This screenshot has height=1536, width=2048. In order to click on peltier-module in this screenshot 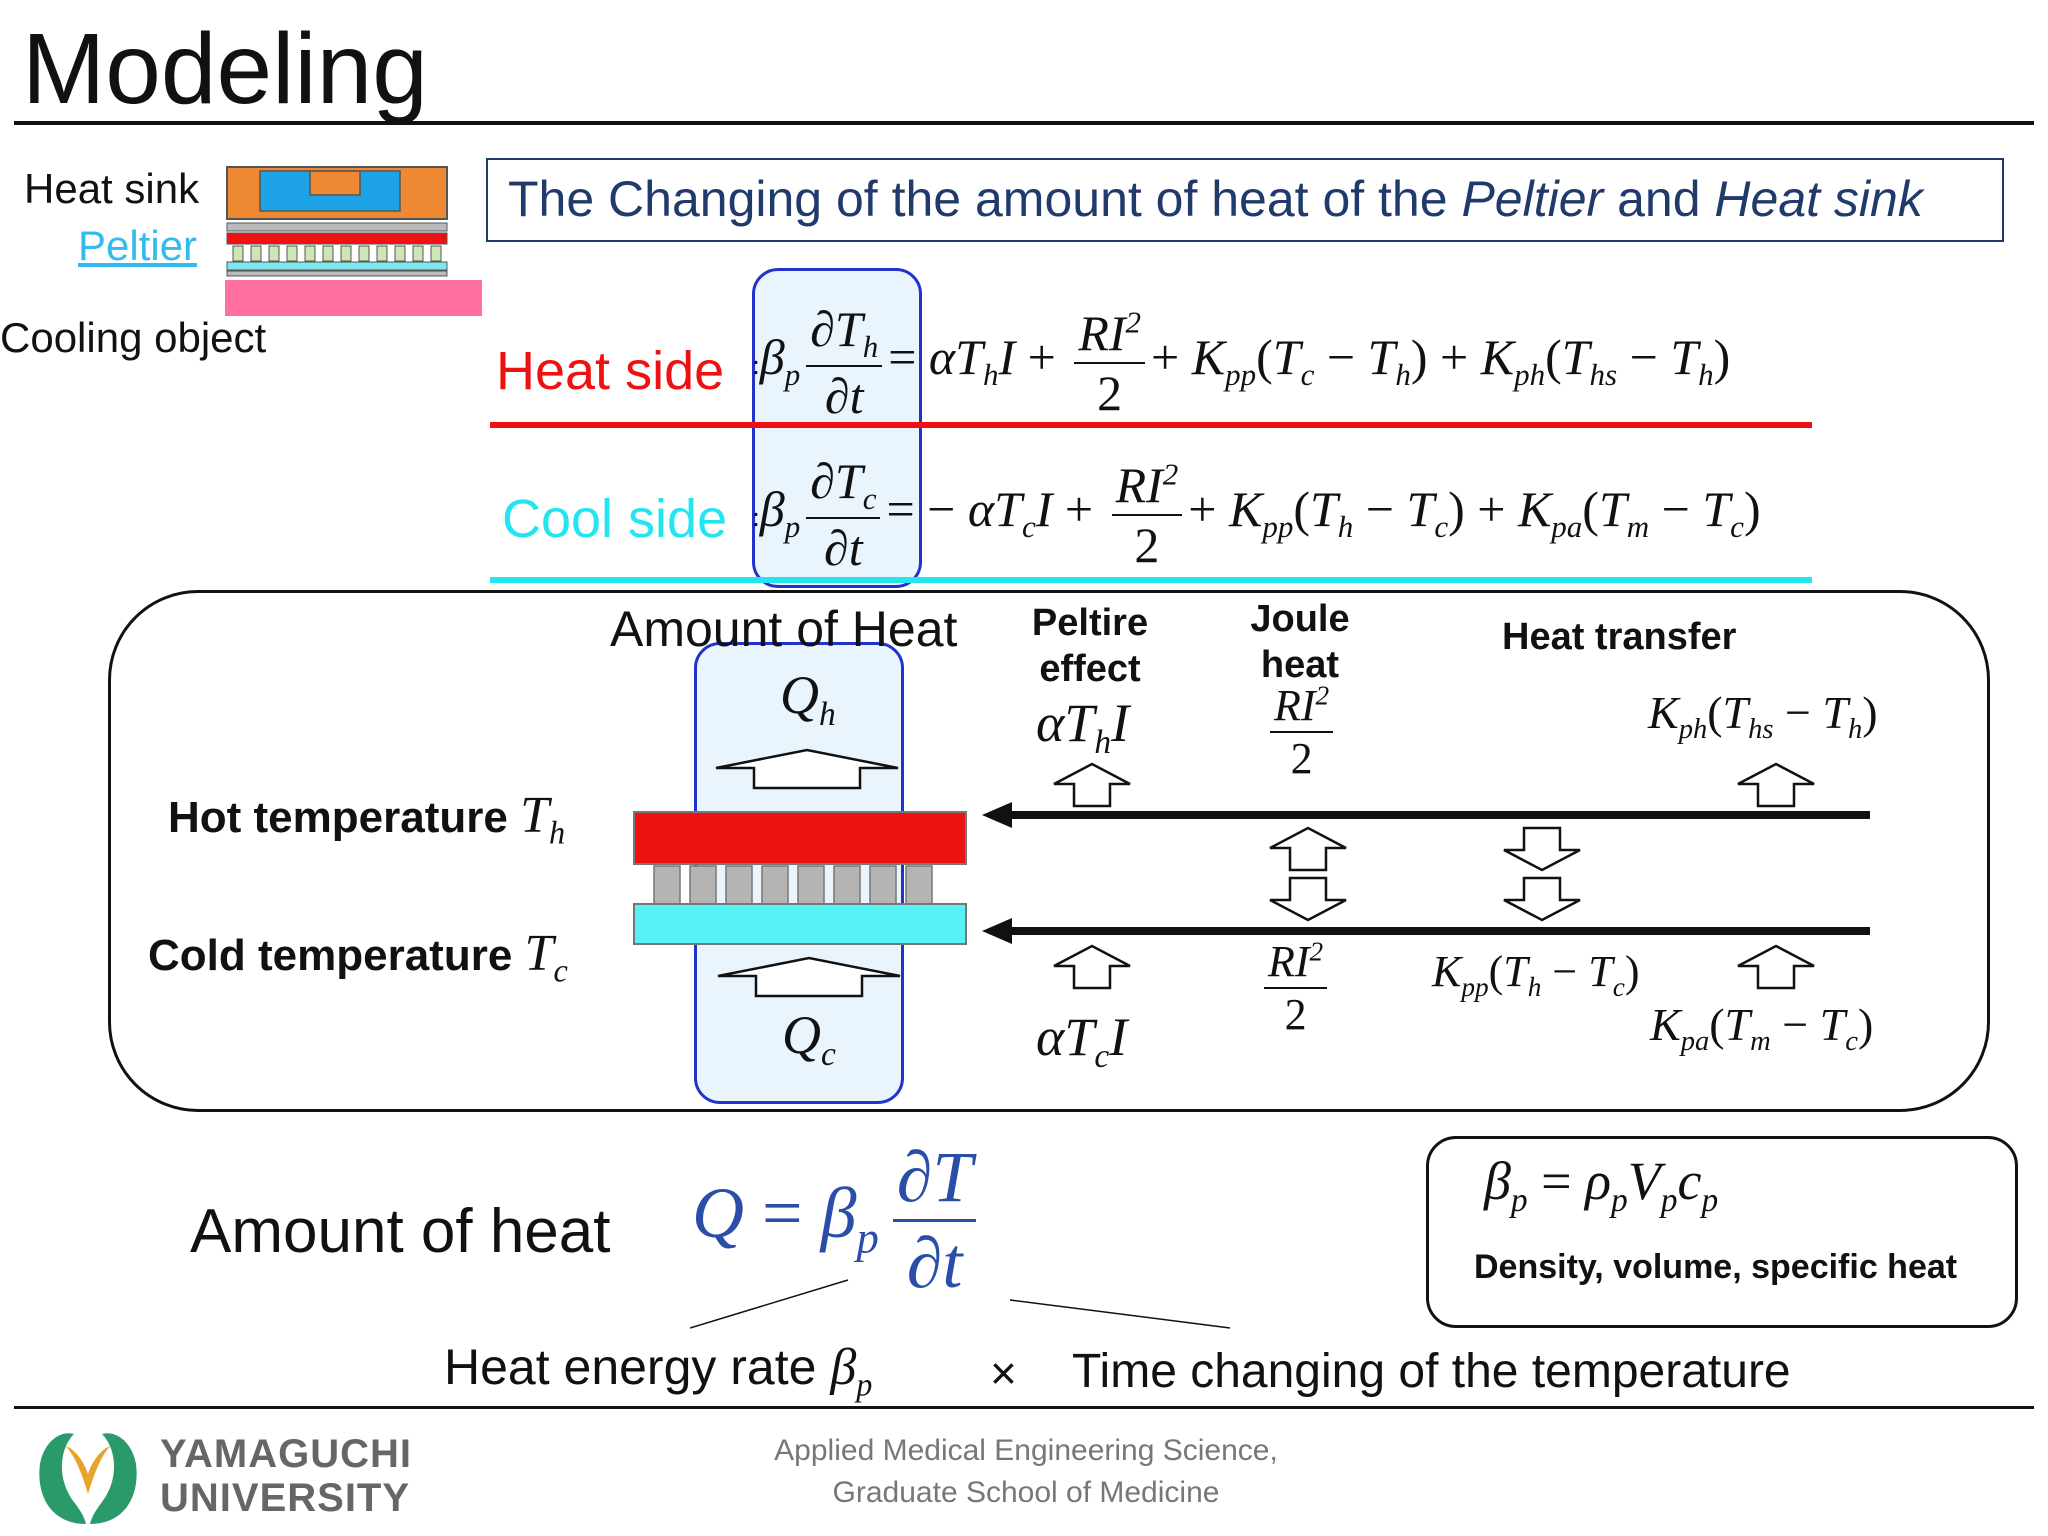, I will do `click(800, 878)`.